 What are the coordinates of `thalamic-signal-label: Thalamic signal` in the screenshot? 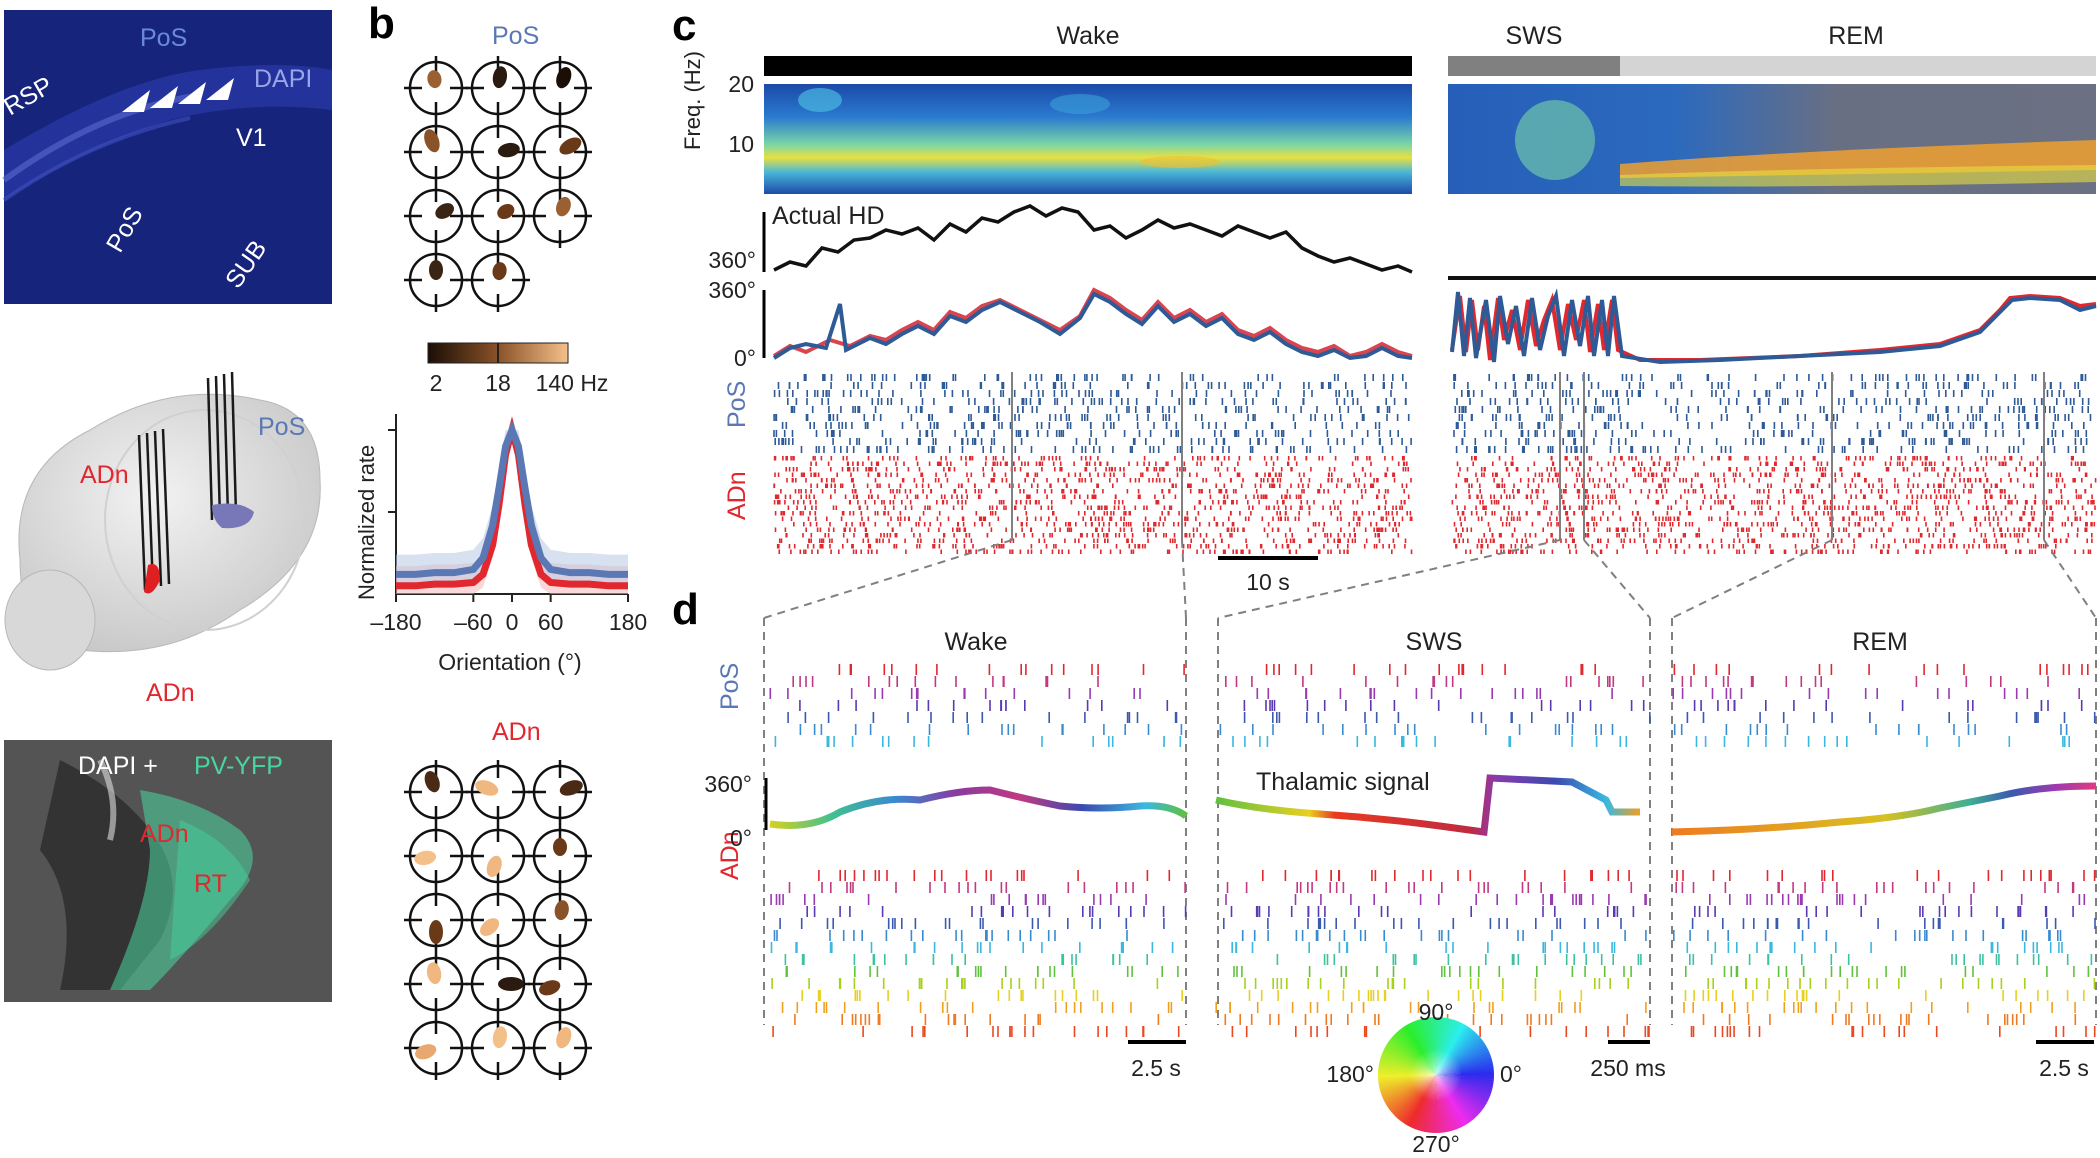 It's located at (1343, 782).